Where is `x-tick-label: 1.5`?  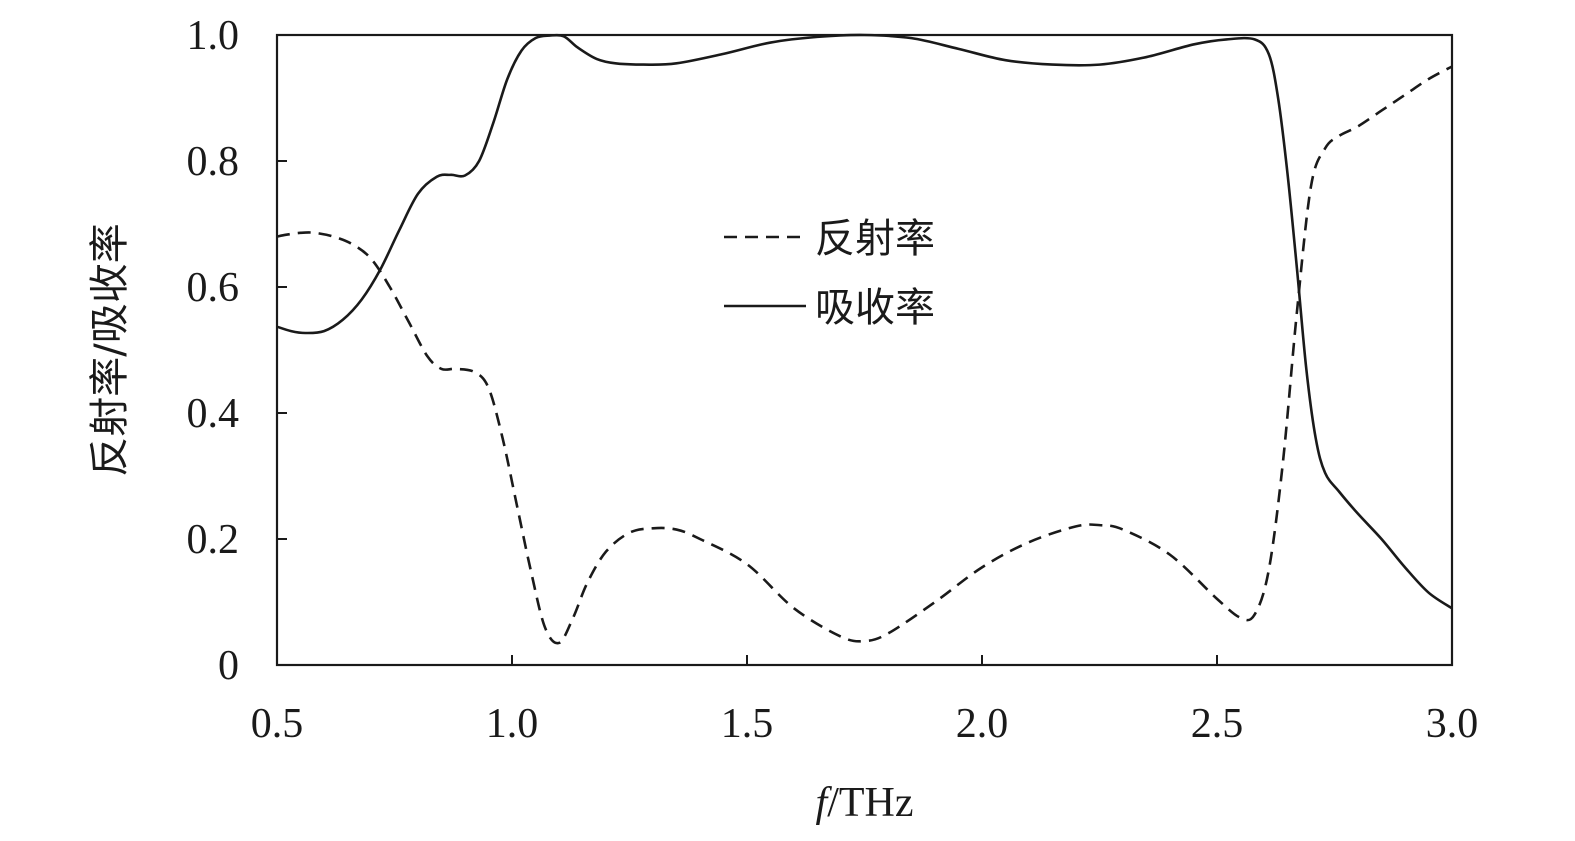
x-tick-label: 1.5 is located at coordinates (747, 724).